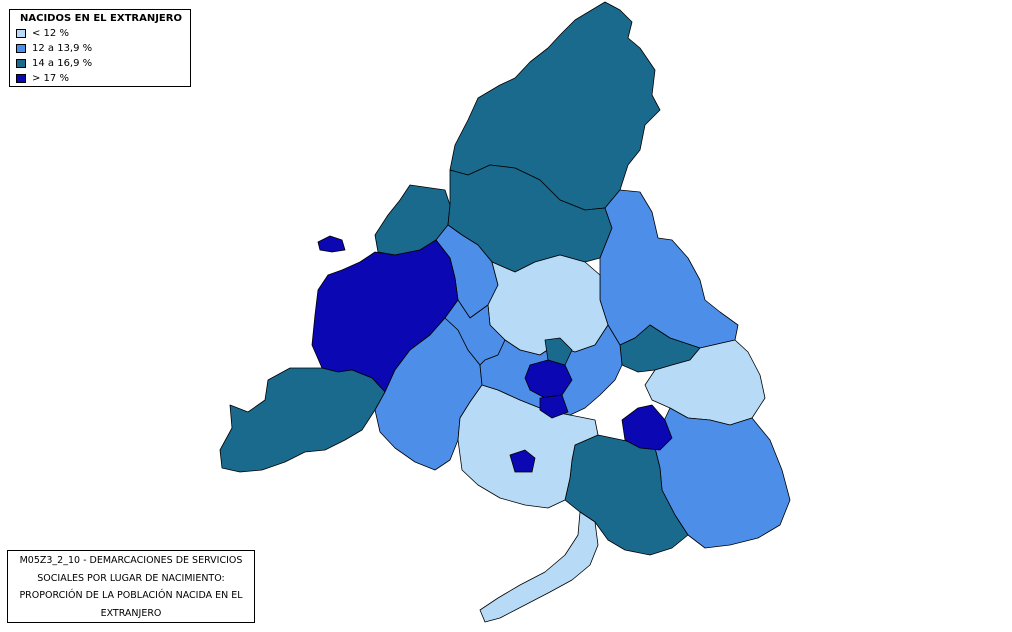  What do you see at coordinates (558, 351) in the screenshot?
I see `region-capital-north` at bounding box center [558, 351].